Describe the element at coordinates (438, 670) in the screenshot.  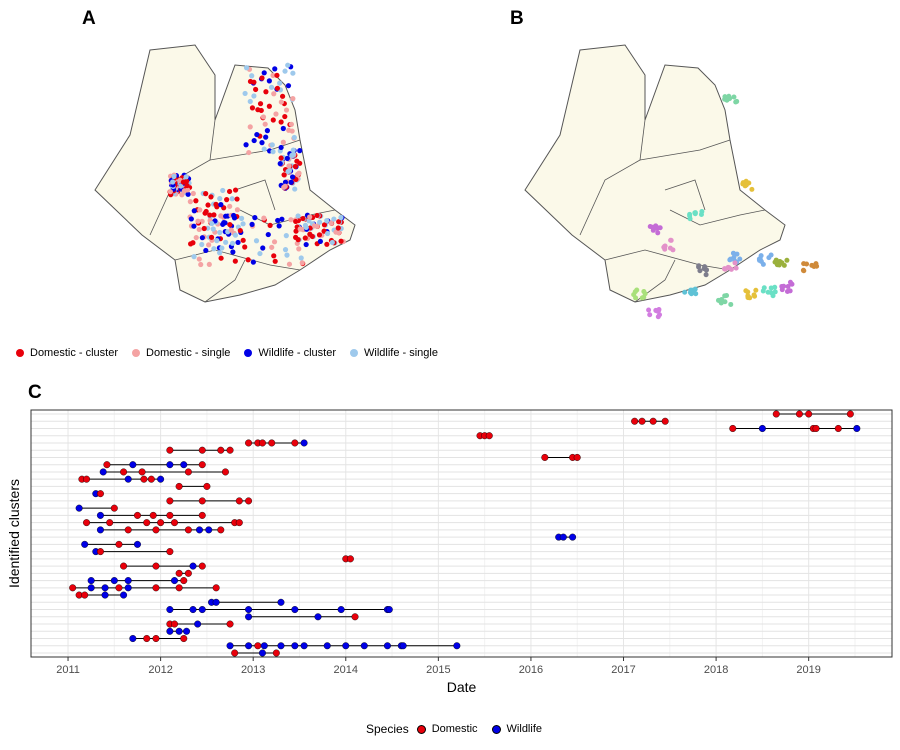
I see `x-tick-label: 2015` at that location.